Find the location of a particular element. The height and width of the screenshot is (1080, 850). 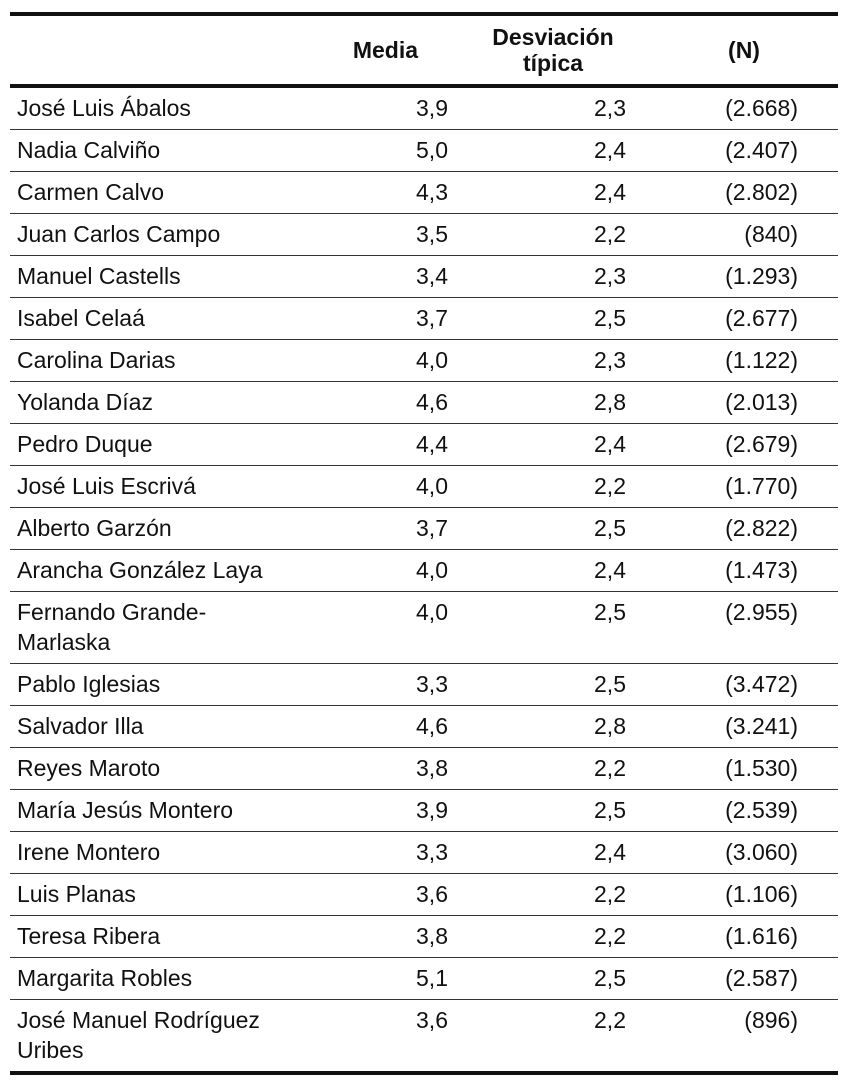

table-row: Carmen Calvo 4,3 2,4 (2.802) is located at coordinates (424, 192).